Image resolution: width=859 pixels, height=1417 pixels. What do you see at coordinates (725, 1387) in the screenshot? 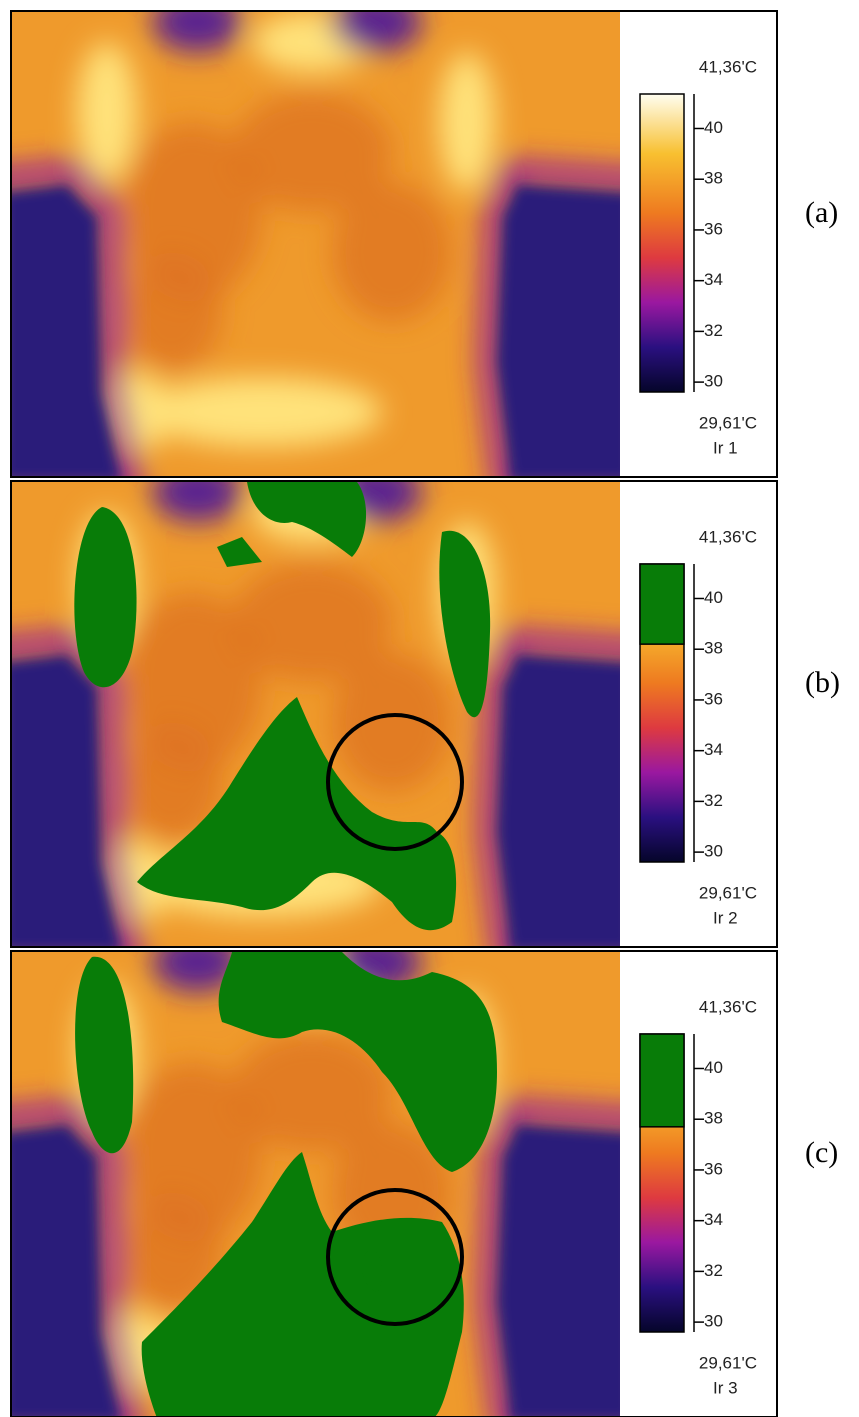
I see `image-name: Ir 3` at bounding box center [725, 1387].